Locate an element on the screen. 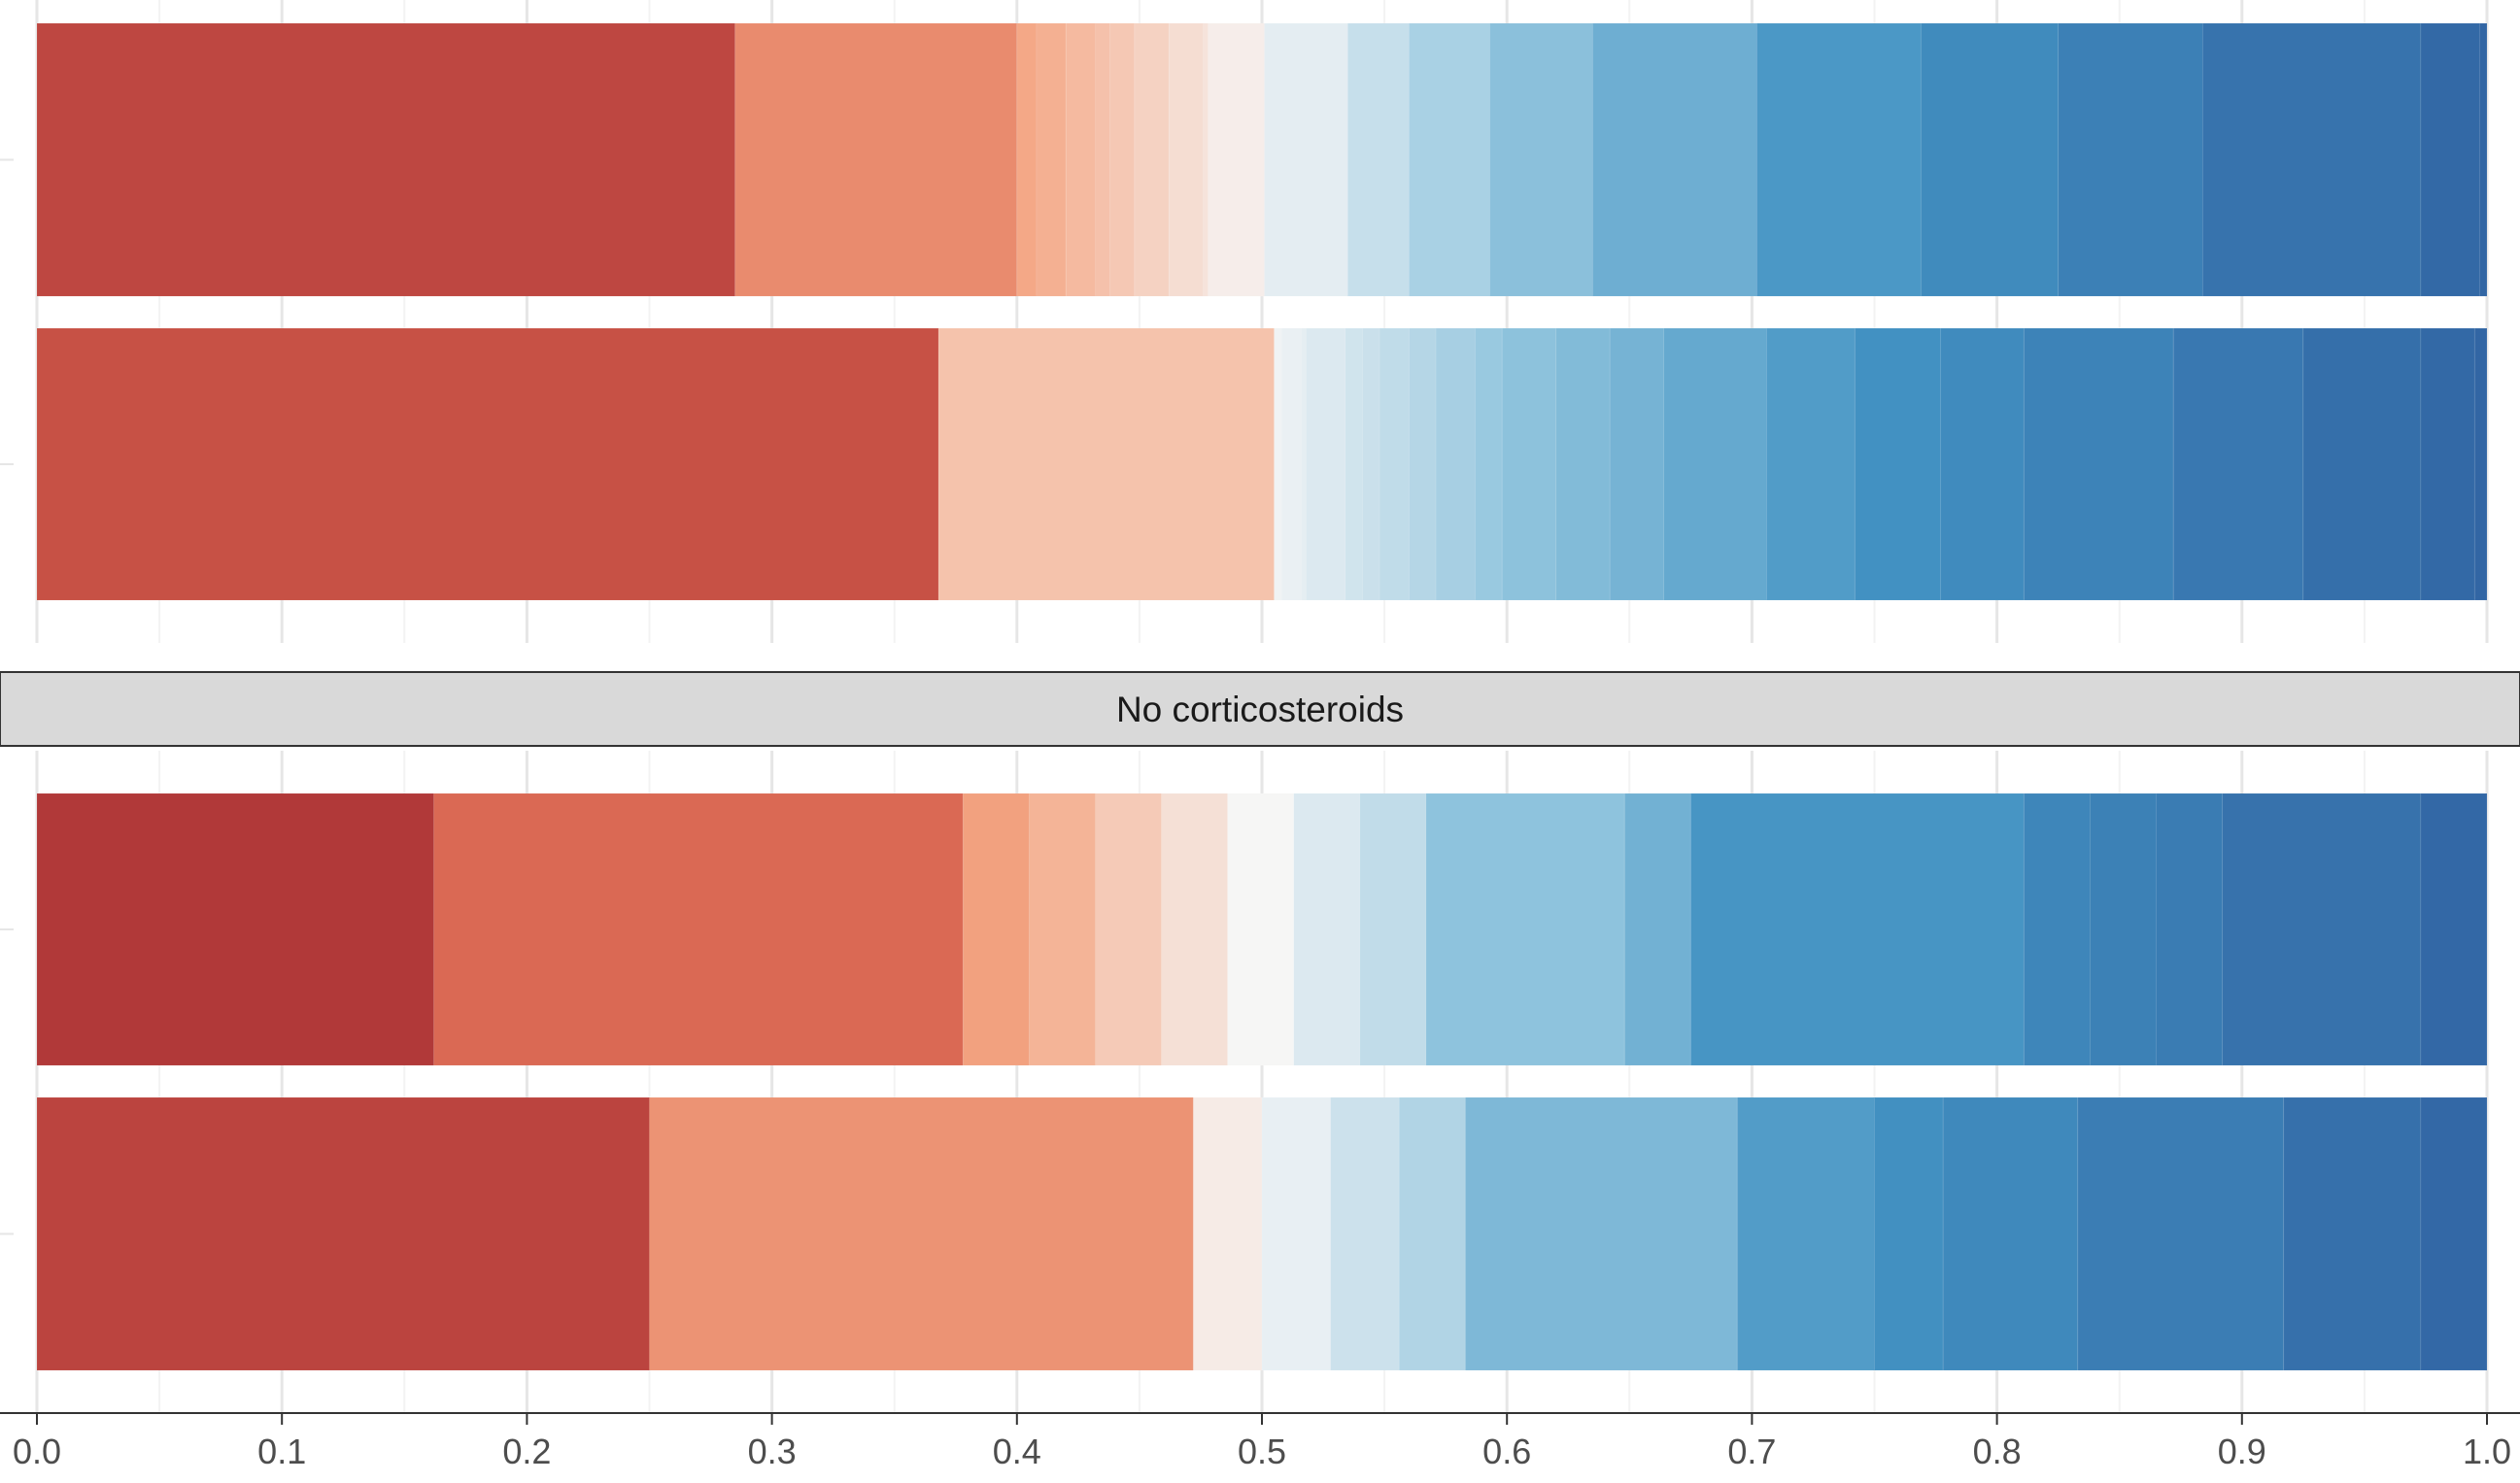 Image resolution: width=2520 pixels, height=1483 pixels. x-tick-label: 0.7 is located at coordinates (1751, 1451).